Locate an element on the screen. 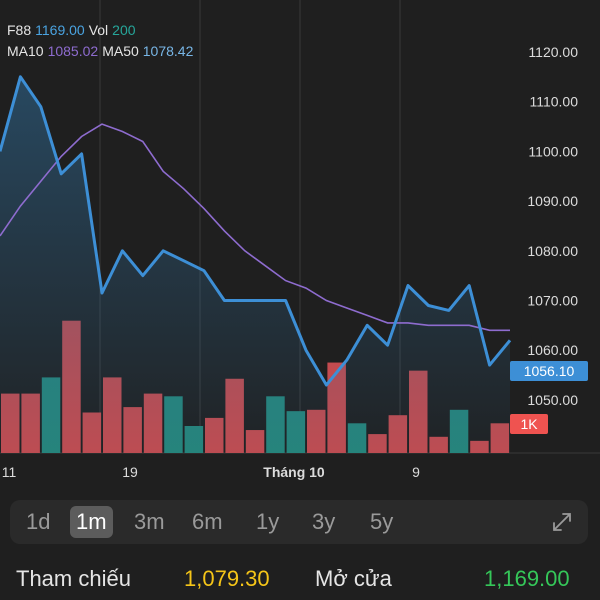 The width and height of the screenshot is (600, 600). reference-label: Tham chiếu is located at coordinates (73, 578).